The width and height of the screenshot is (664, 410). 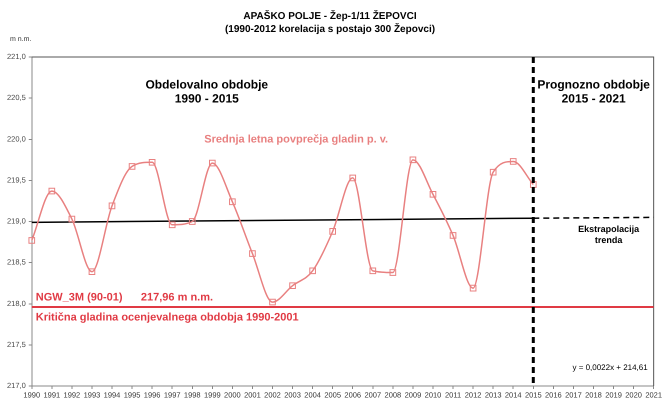 I want to click on chart-subtitle: (1990-2012 korelacija s postajo 300 Žepovci), so click(x=330, y=28).